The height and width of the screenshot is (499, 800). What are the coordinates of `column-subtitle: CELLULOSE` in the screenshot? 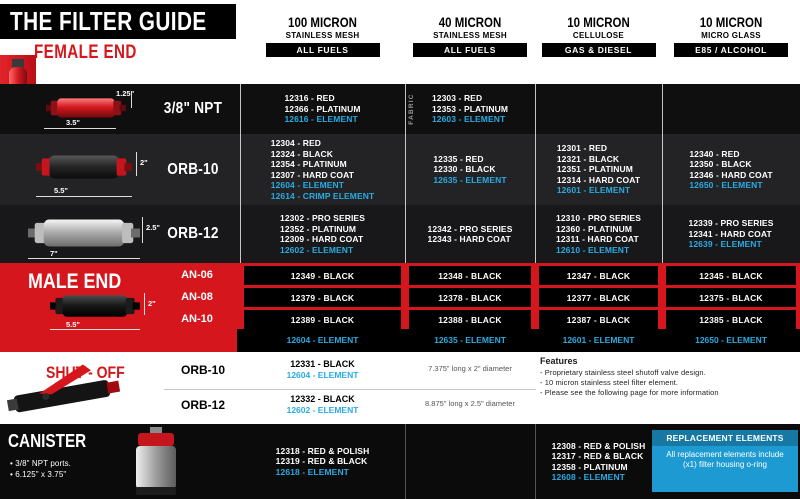 It's located at (598, 35).